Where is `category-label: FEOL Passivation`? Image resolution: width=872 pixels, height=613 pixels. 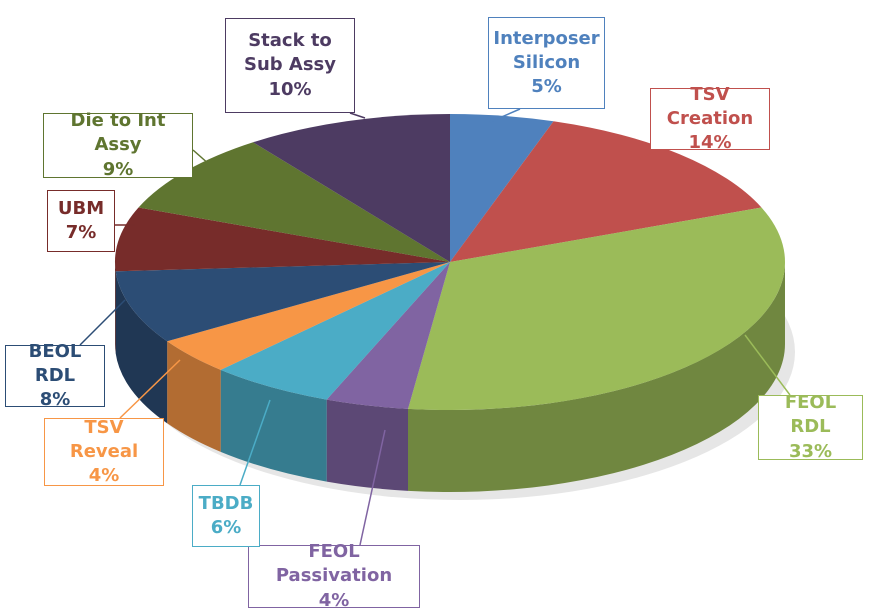
category-label: FEOL Passivation is located at coordinates (334, 564).